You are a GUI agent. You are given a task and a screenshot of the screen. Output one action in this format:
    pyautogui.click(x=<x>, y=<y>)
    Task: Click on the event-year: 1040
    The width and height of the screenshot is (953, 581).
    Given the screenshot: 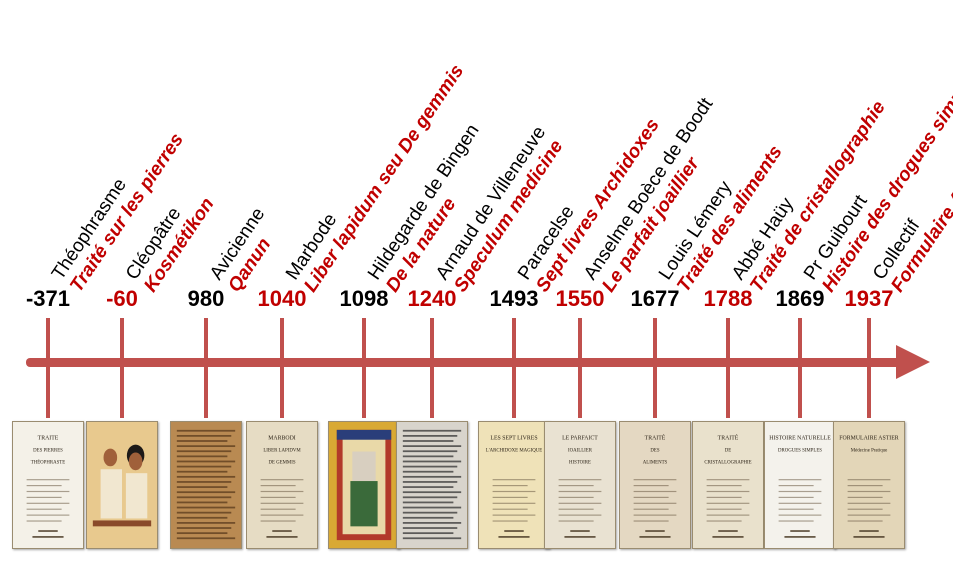 What is the action you would take?
    pyautogui.click(x=282, y=298)
    